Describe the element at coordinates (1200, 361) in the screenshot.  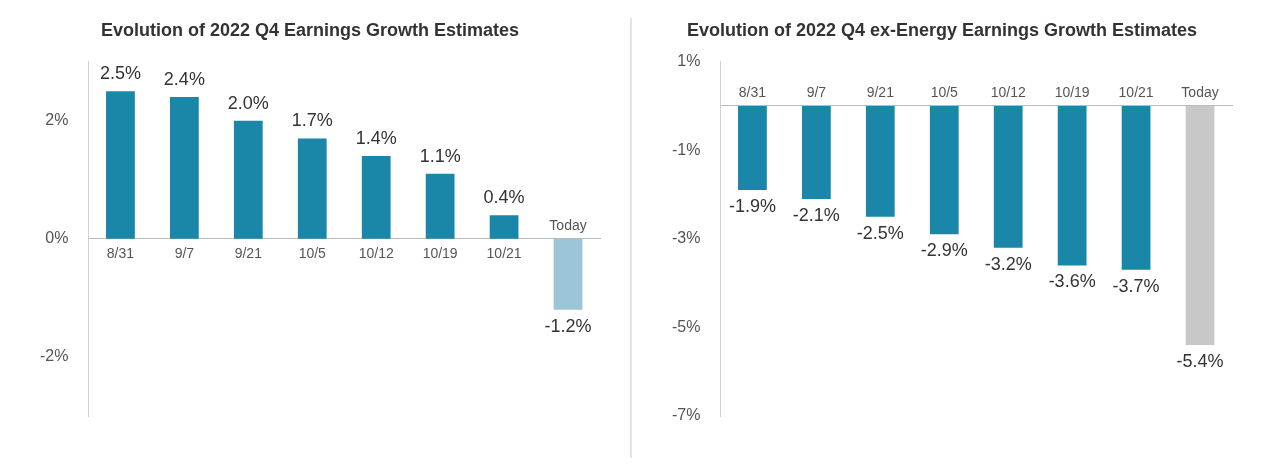
I see `data-label: -5.4%` at that location.